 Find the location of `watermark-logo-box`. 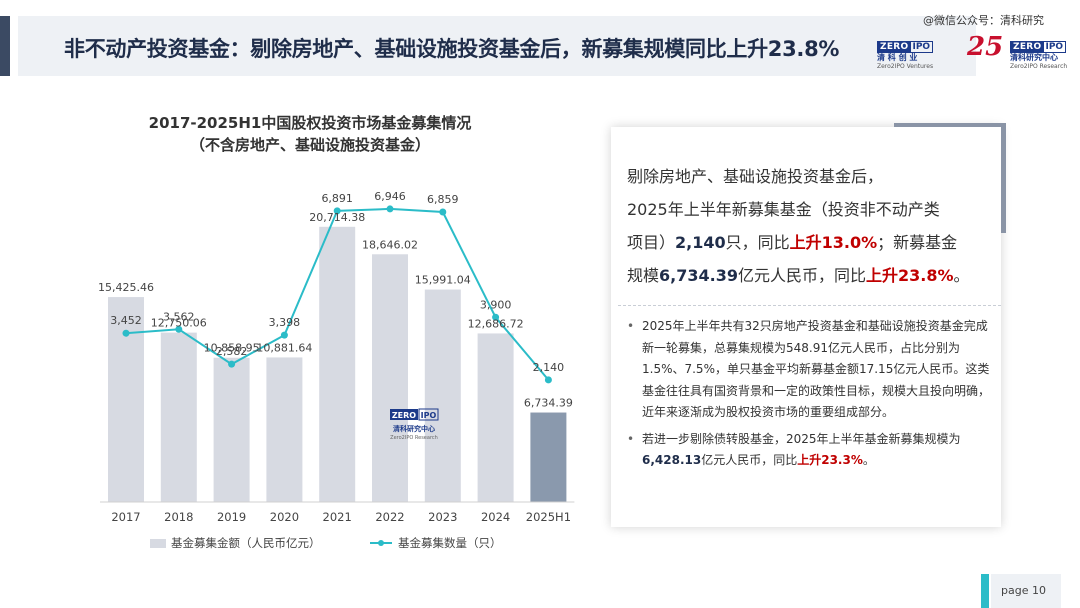

watermark-logo-box is located at coordinates (404, 414).